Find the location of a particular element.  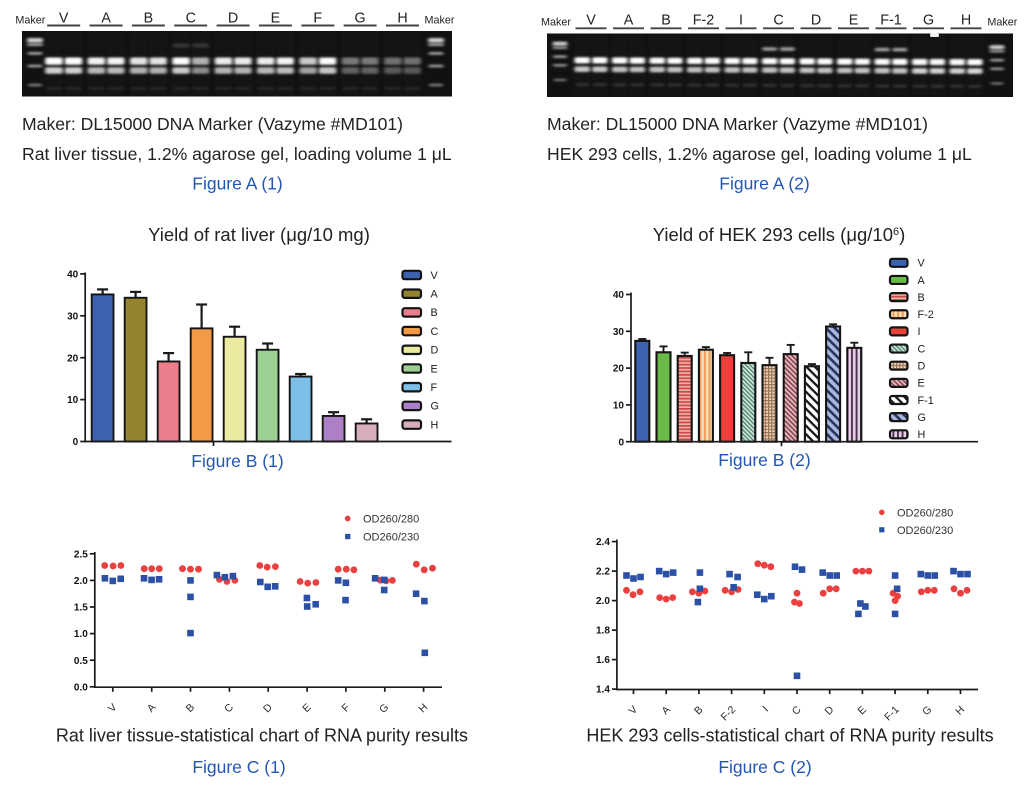

svg-text: 2.2 is located at coordinates (603, 572).